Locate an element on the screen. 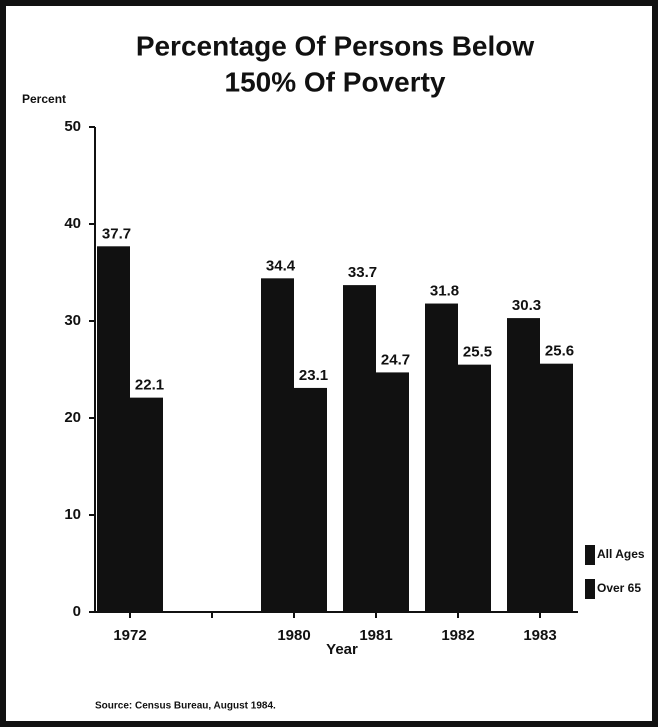 This screenshot has height=727, width=658. x-tick-label: 1981 is located at coordinates (375, 635).